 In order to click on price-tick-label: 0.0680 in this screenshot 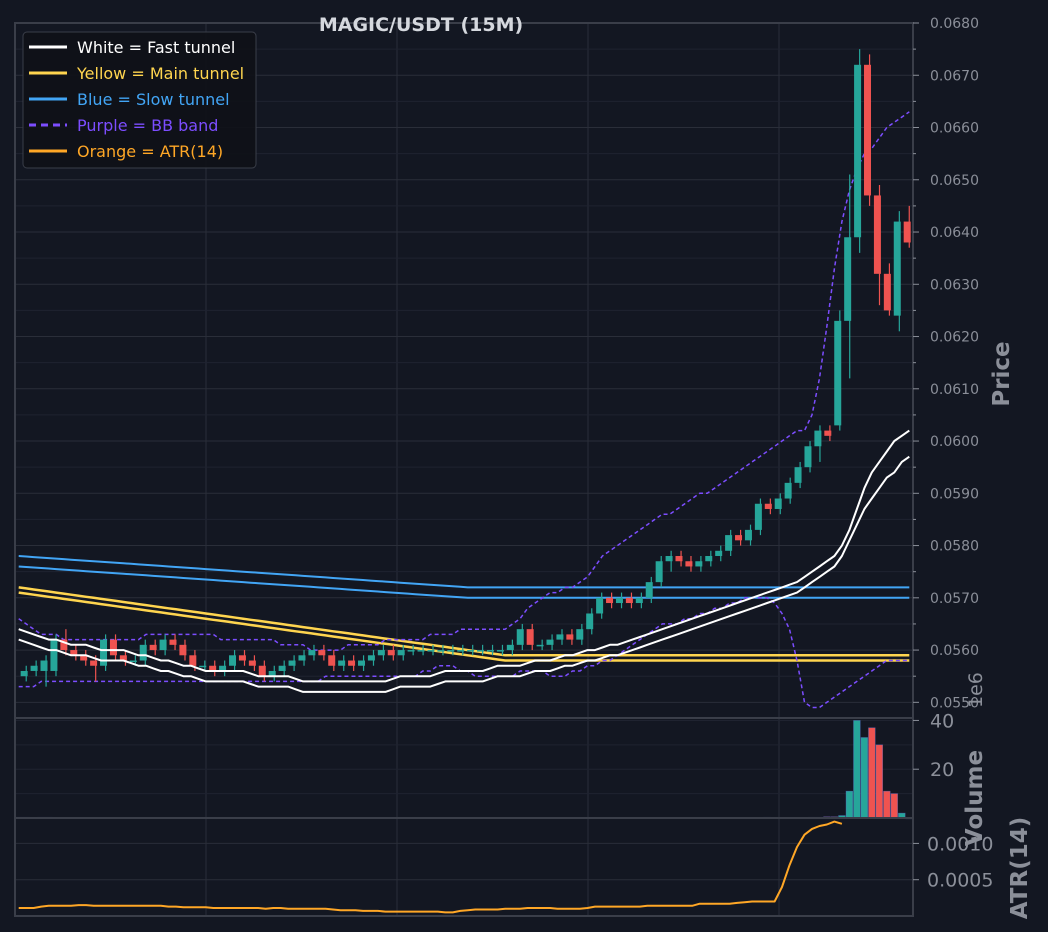, I will do `click(954, 24)`.